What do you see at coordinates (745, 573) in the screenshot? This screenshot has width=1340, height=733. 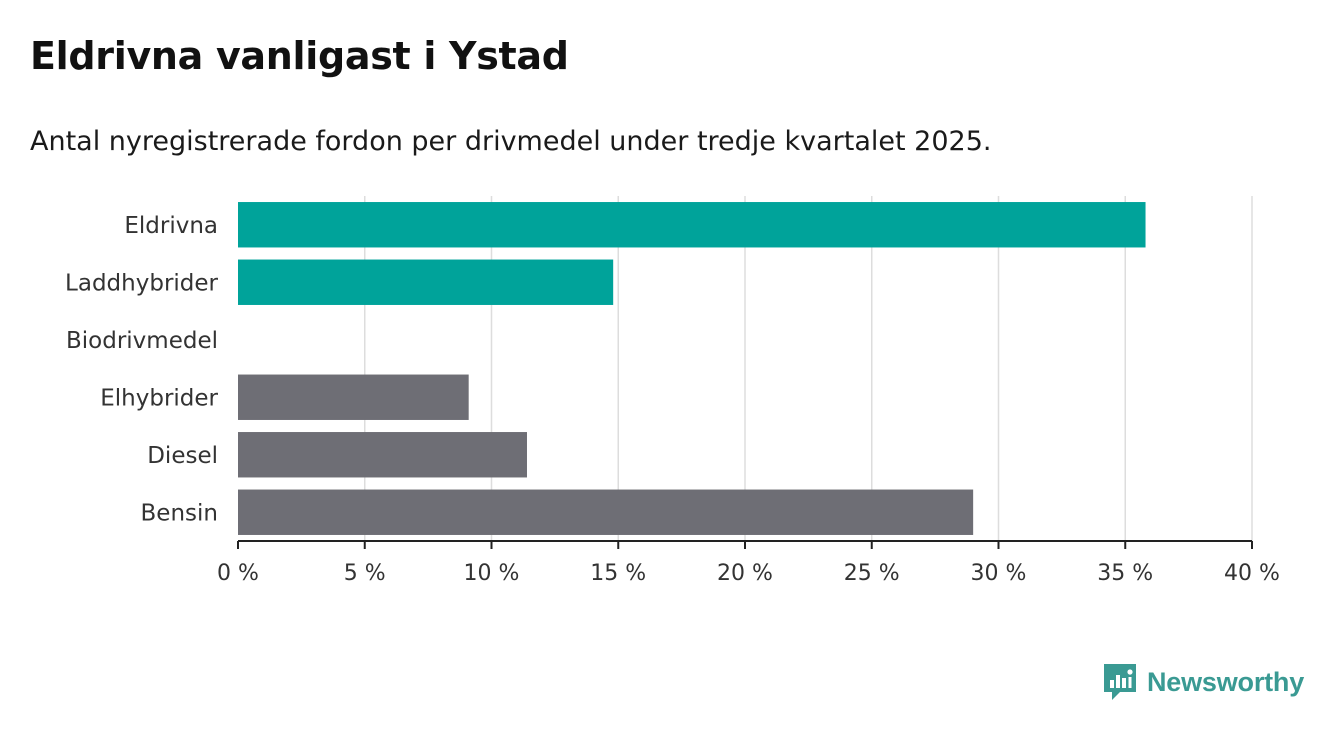 I see `x-tick-label-20: 20 %` at bounding box center [745, 573].